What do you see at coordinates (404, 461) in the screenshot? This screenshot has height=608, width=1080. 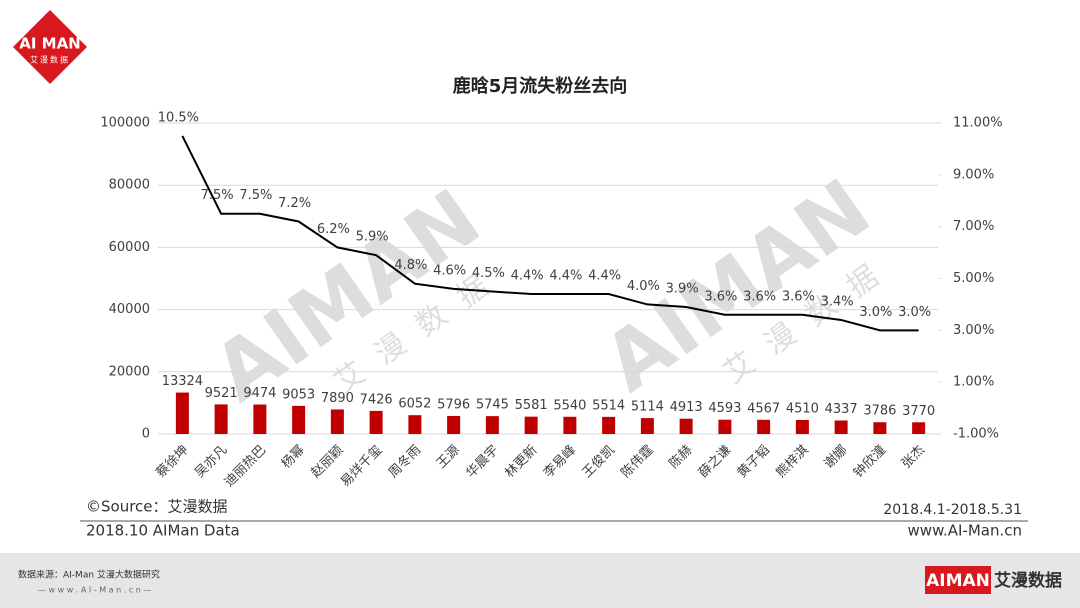 I see `x-tick-label: 周冬雨` at bounding box center [404, 461].